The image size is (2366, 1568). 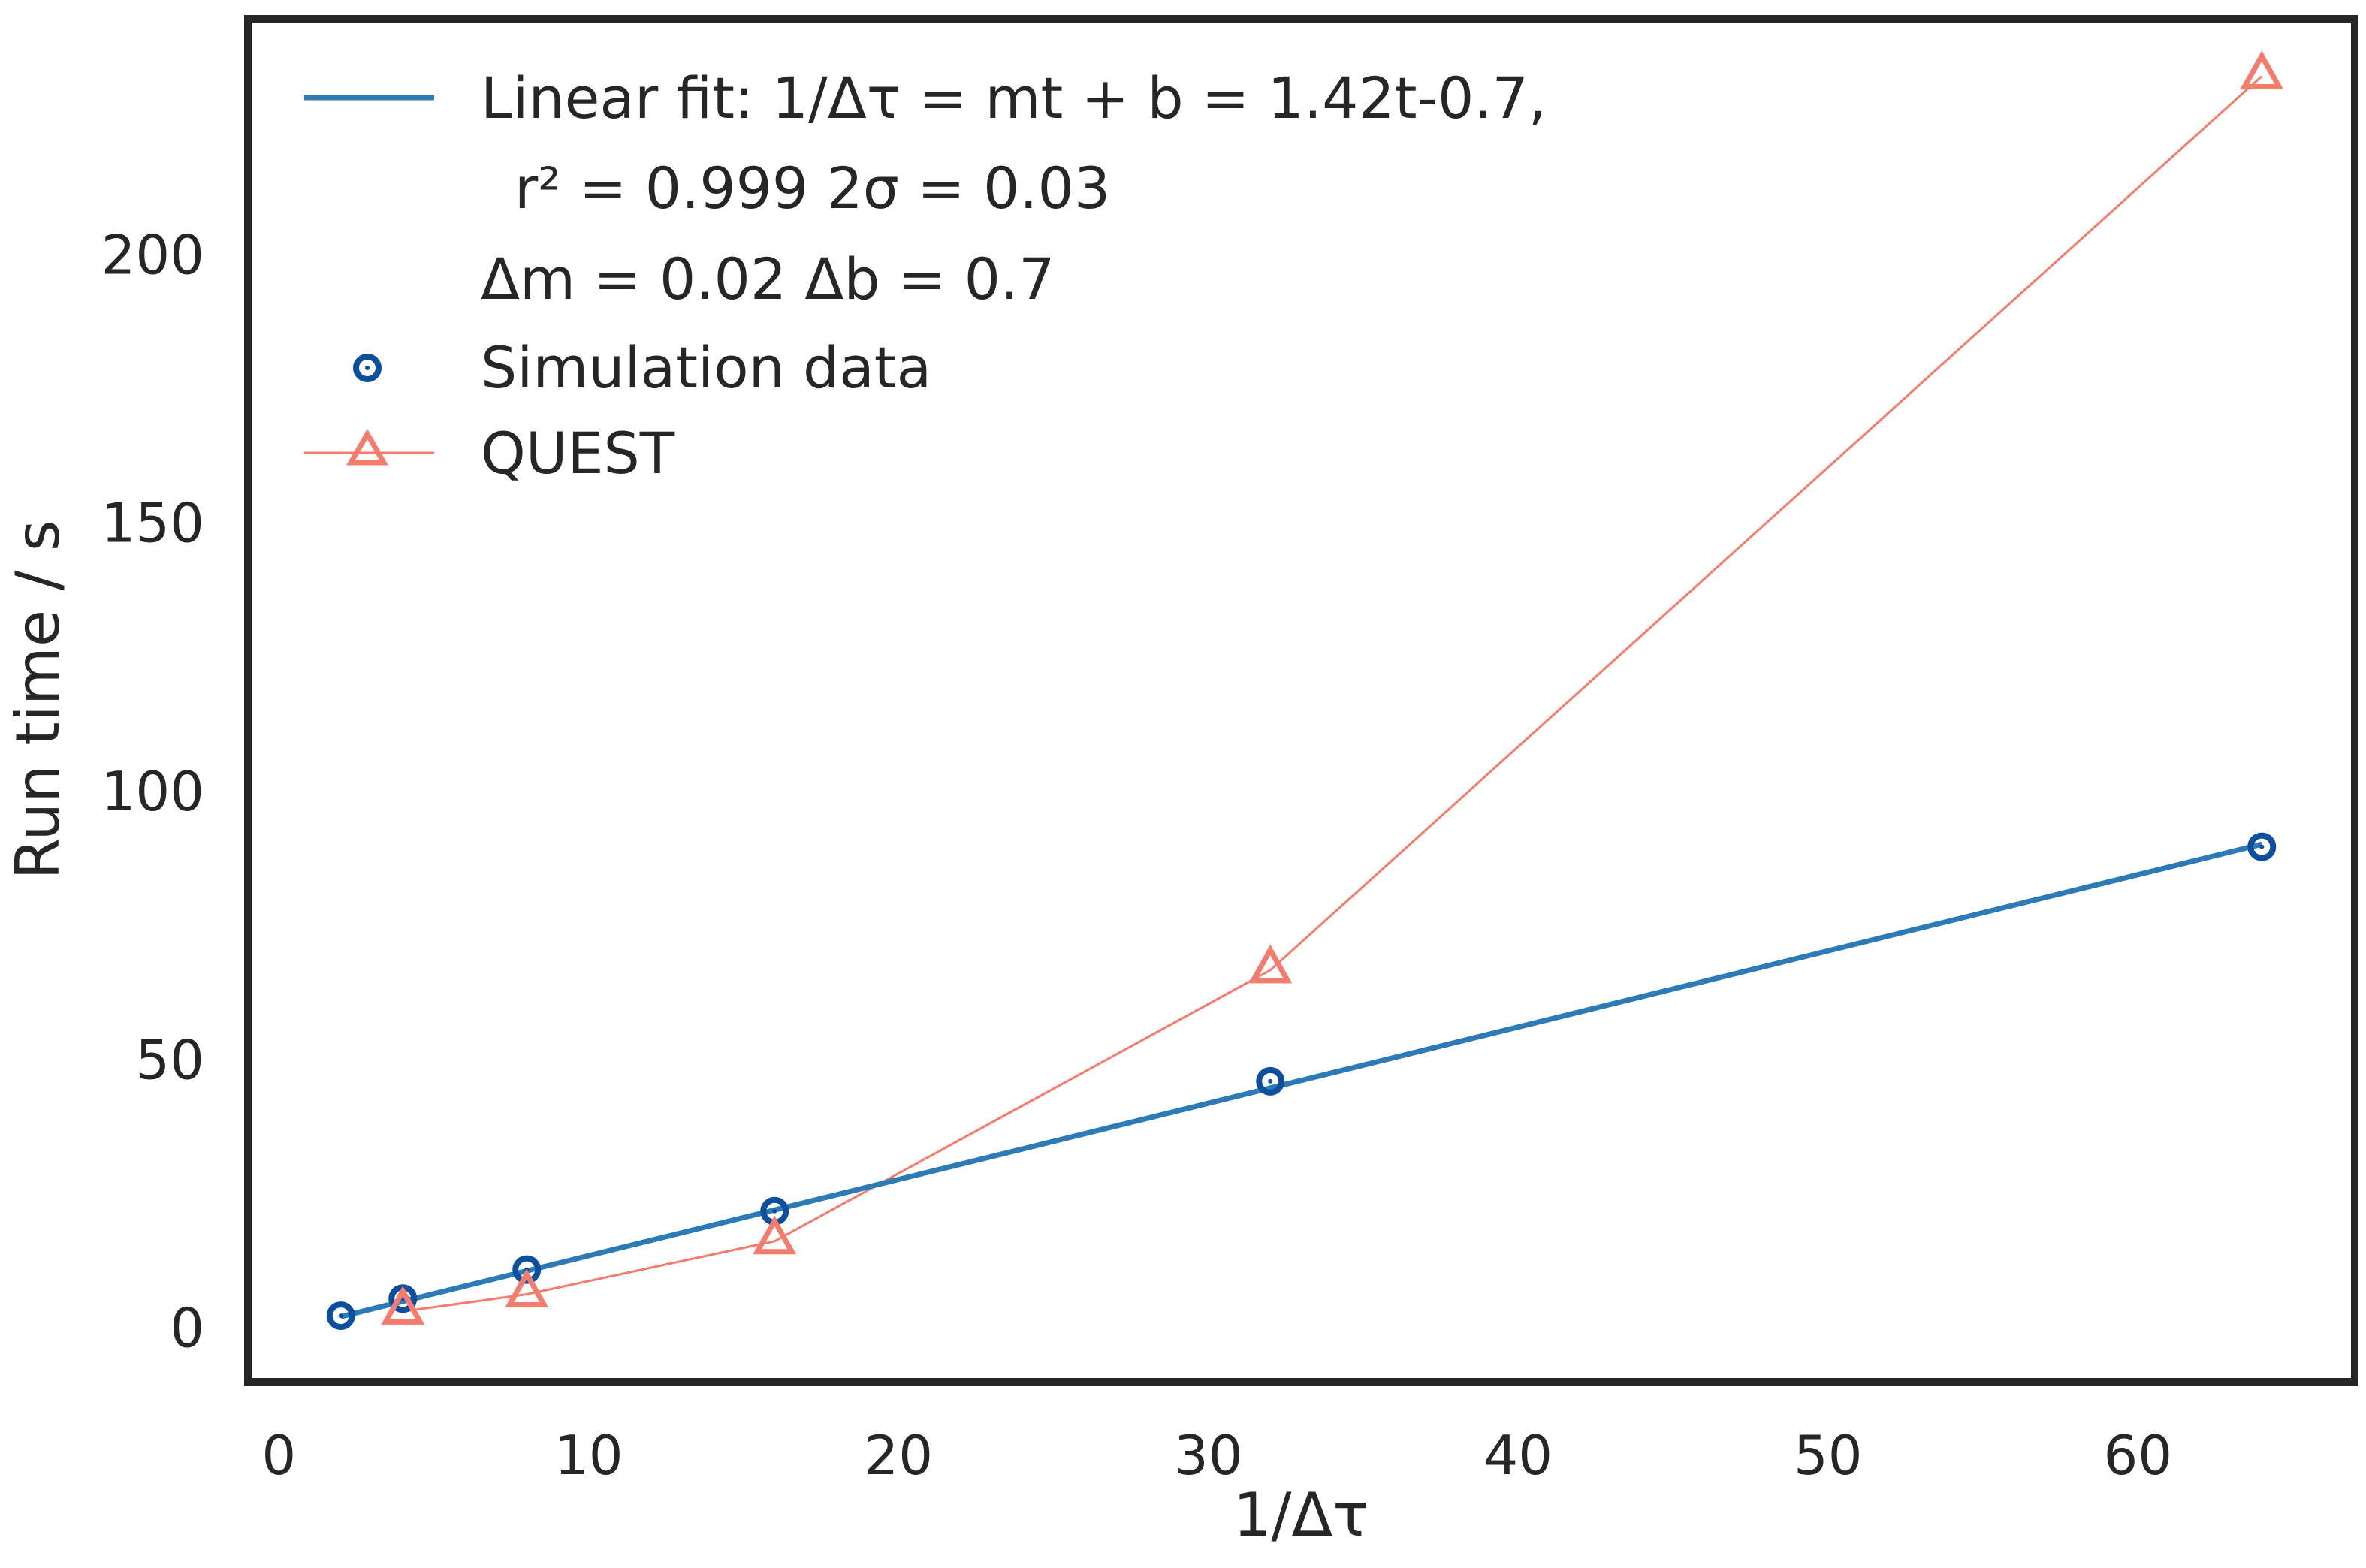 I want to click on x-tick-label: 50, so click(x=1828, y=1455).